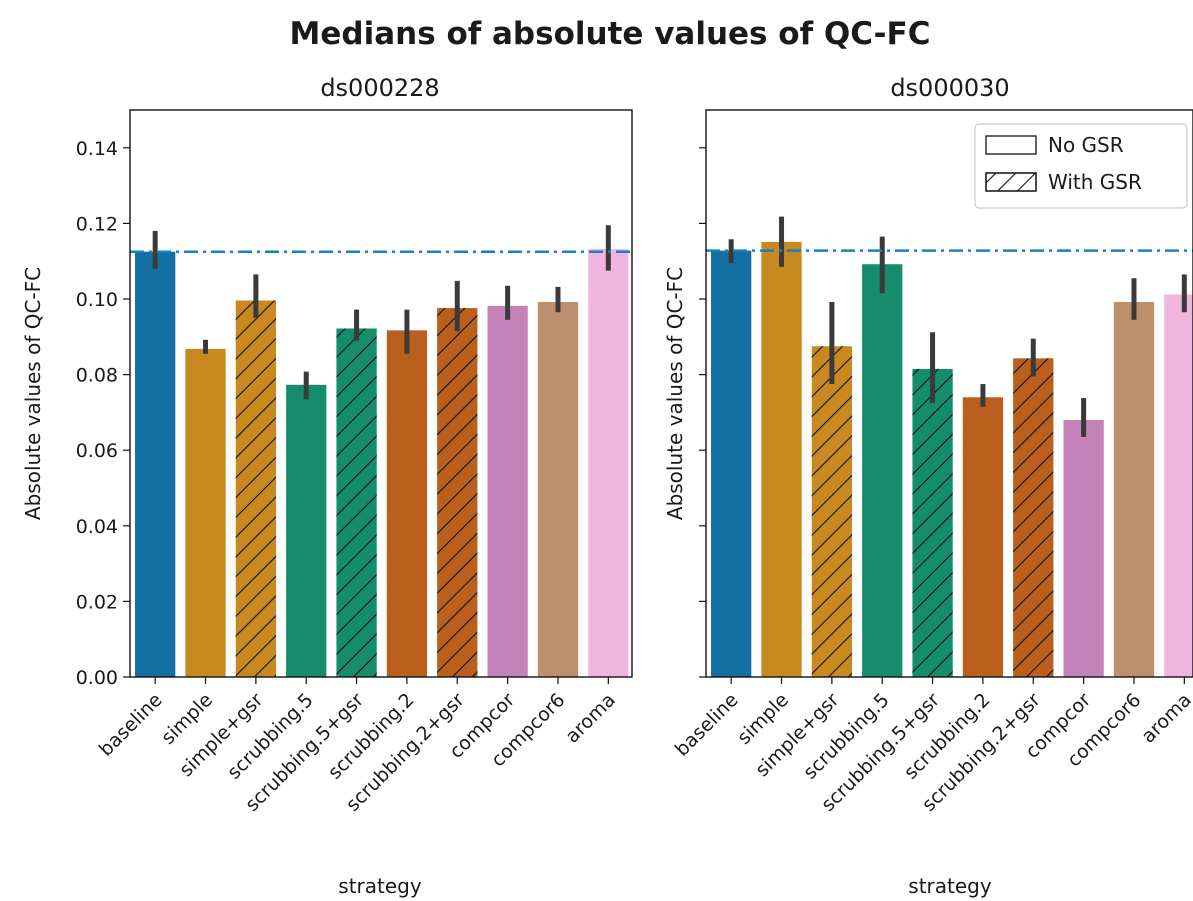 The width and height of the screenshot is (1193, 901). Describe the element at coordinates (1011, 145) in the screenshot. I see `legend-swatch` at that location.